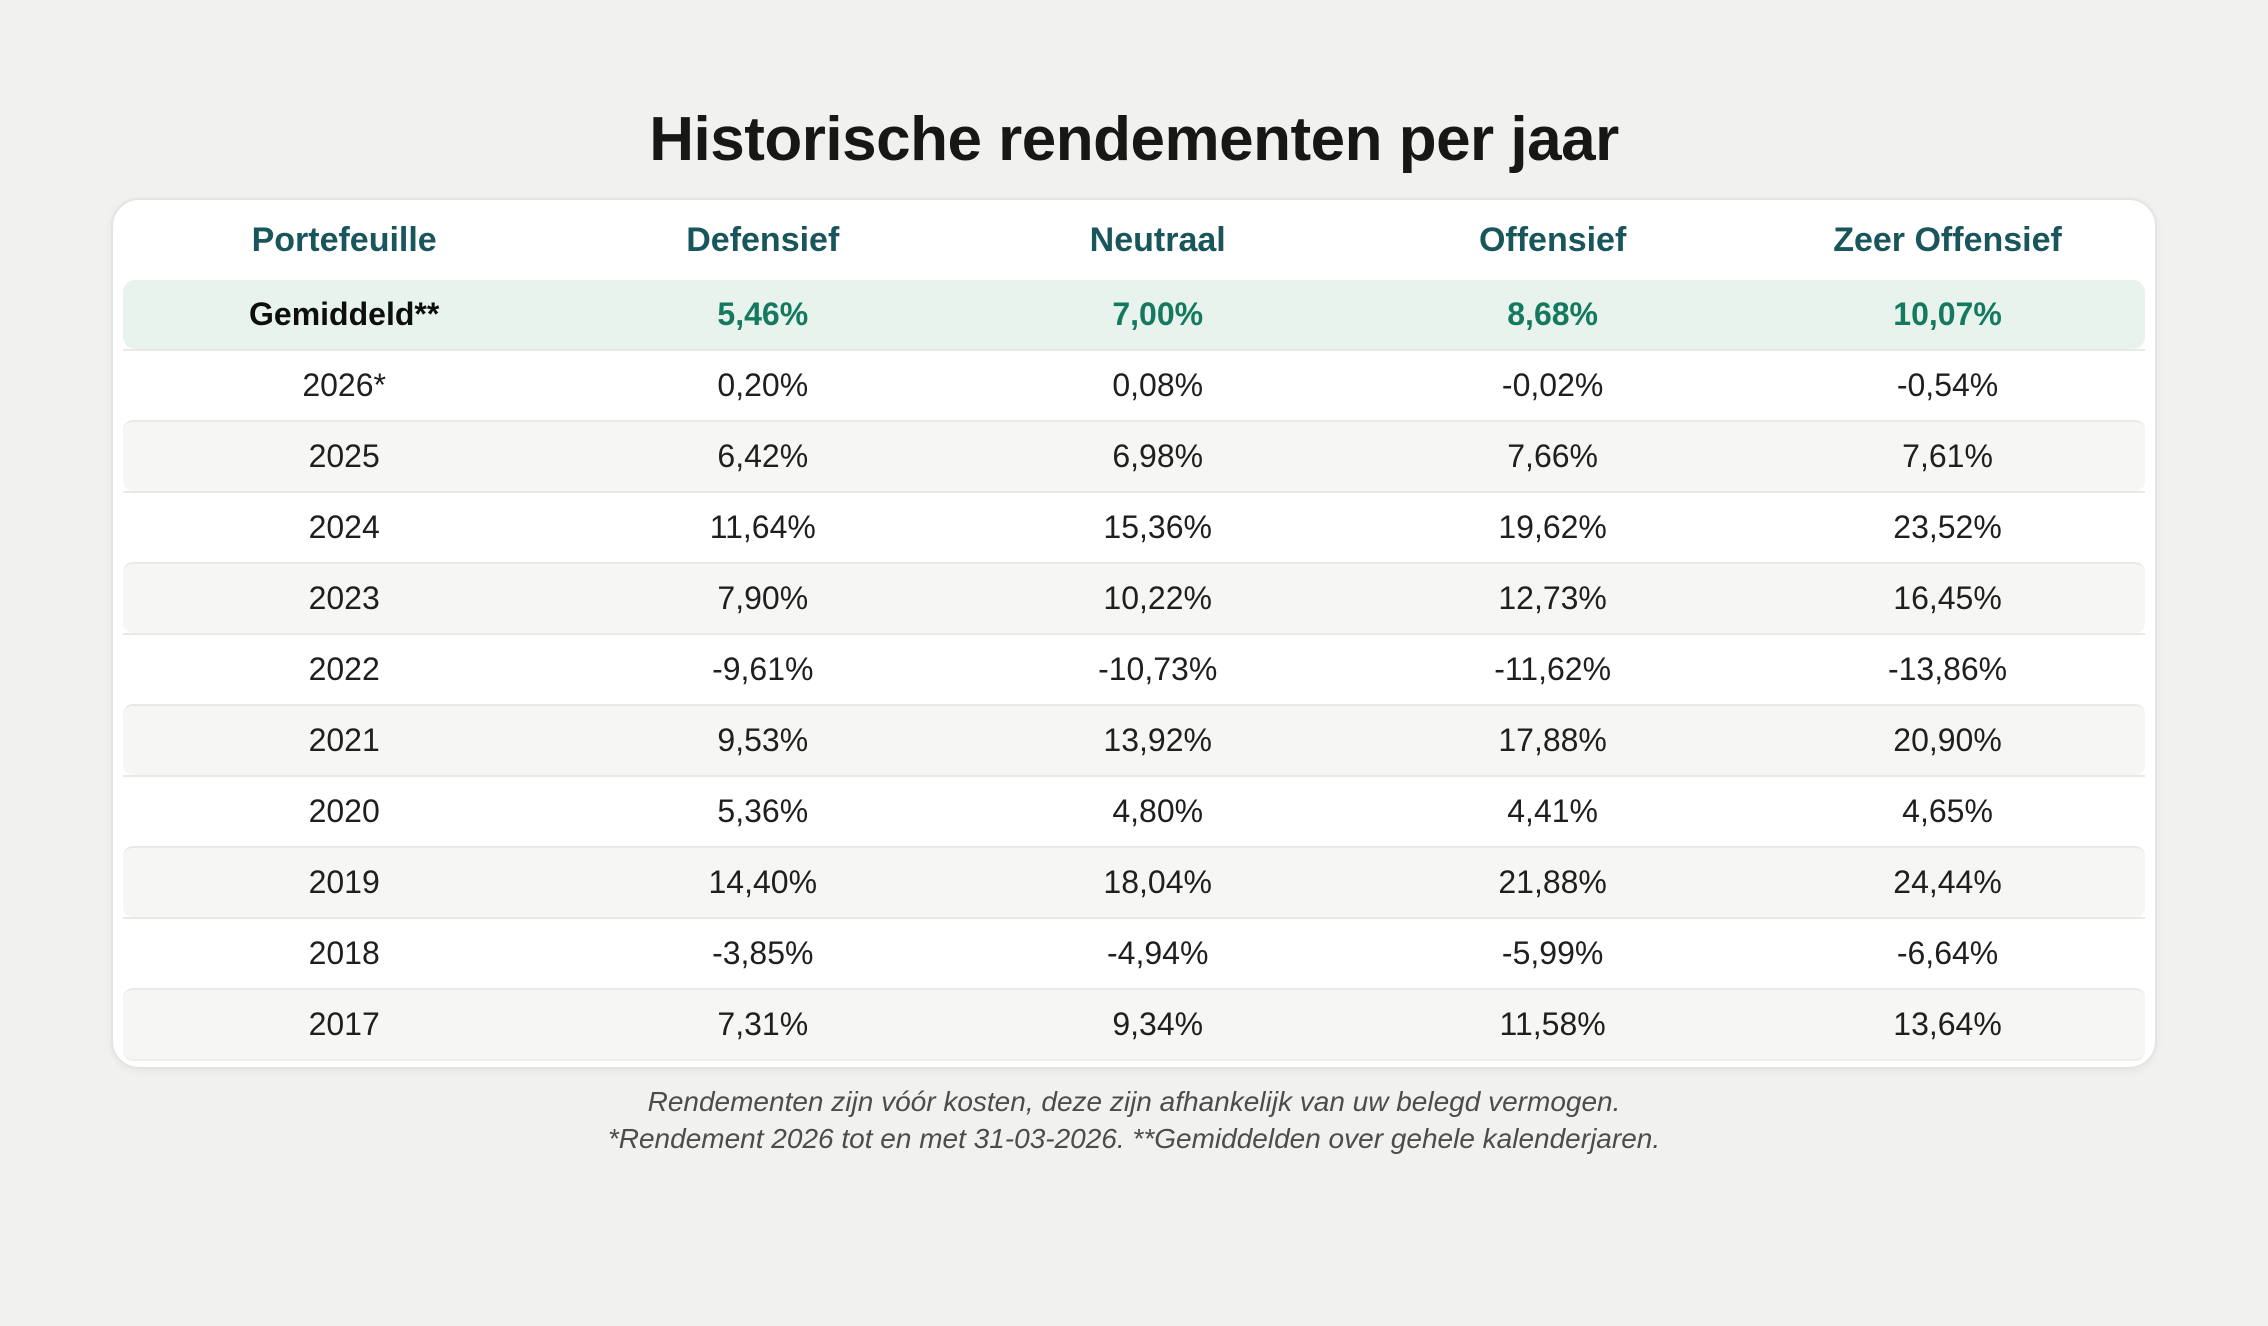 The width and height of the screenshot is (2268, 1326). What do you see at coordinates (1158, 811) in the screenshot?
I see `value-cell-neutraal: 4,80%` at bounding box center [1158, 811].